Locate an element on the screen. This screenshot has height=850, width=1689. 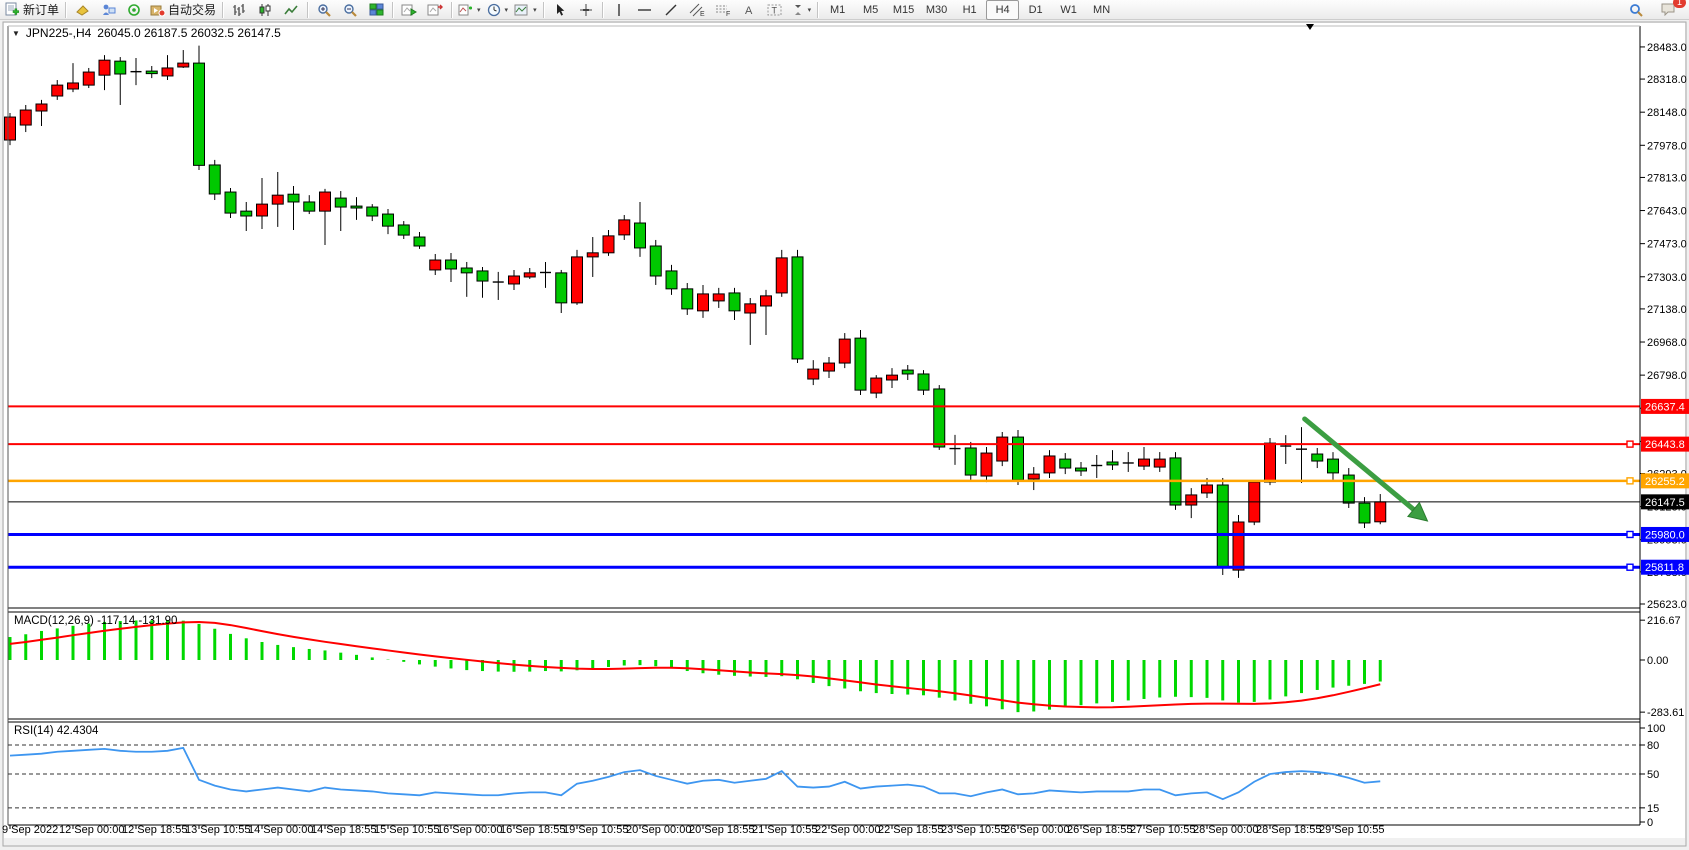
tf-d1-button: D1 is located at coordinates (1035, 9).